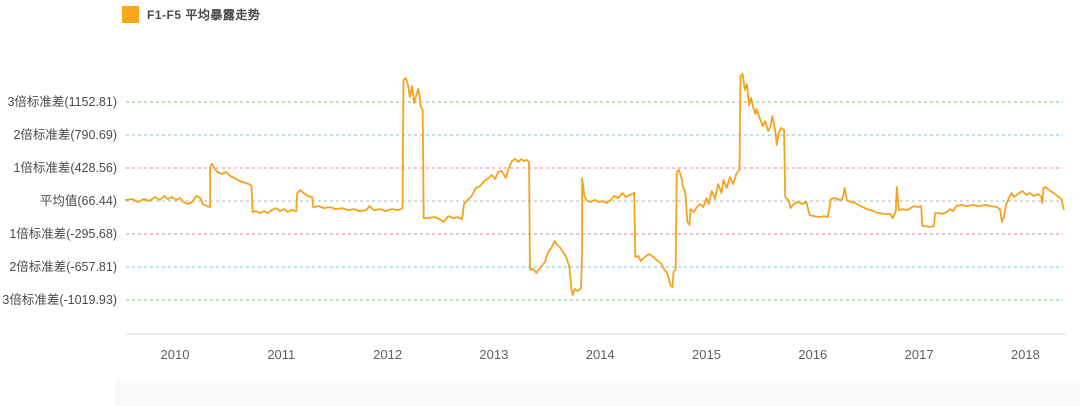 The width and height of the screenshot is (1080, 406). Describe the element at coordinates (63, 234) in the screenshot. I see `y-axis-label-4: 1倍标准差(-295.68)` at that location.